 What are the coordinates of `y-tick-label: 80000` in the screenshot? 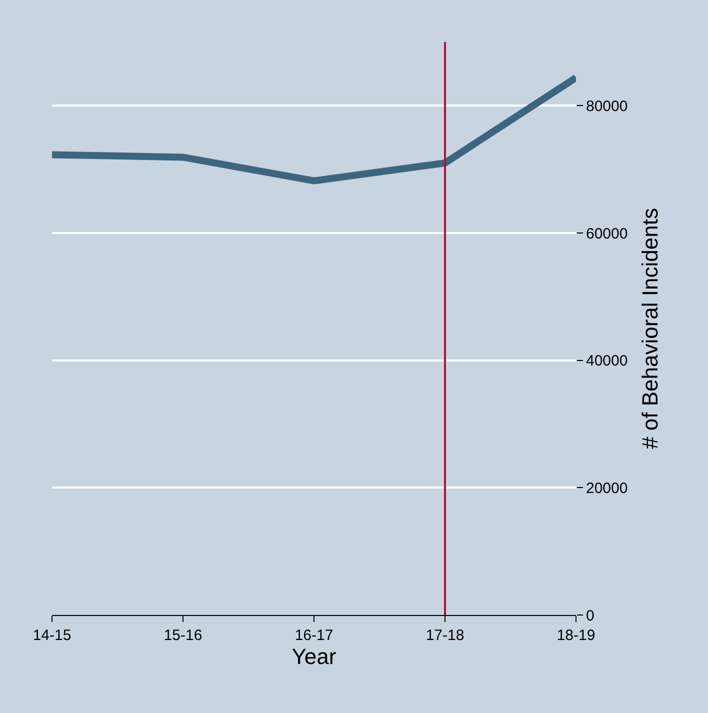 It's located at (607, 106).